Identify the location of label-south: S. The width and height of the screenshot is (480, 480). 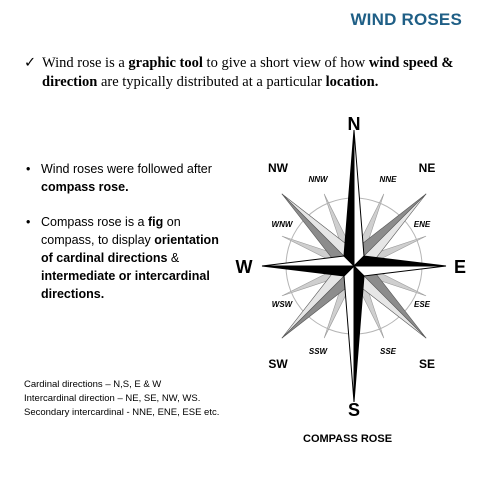
(354, 410).